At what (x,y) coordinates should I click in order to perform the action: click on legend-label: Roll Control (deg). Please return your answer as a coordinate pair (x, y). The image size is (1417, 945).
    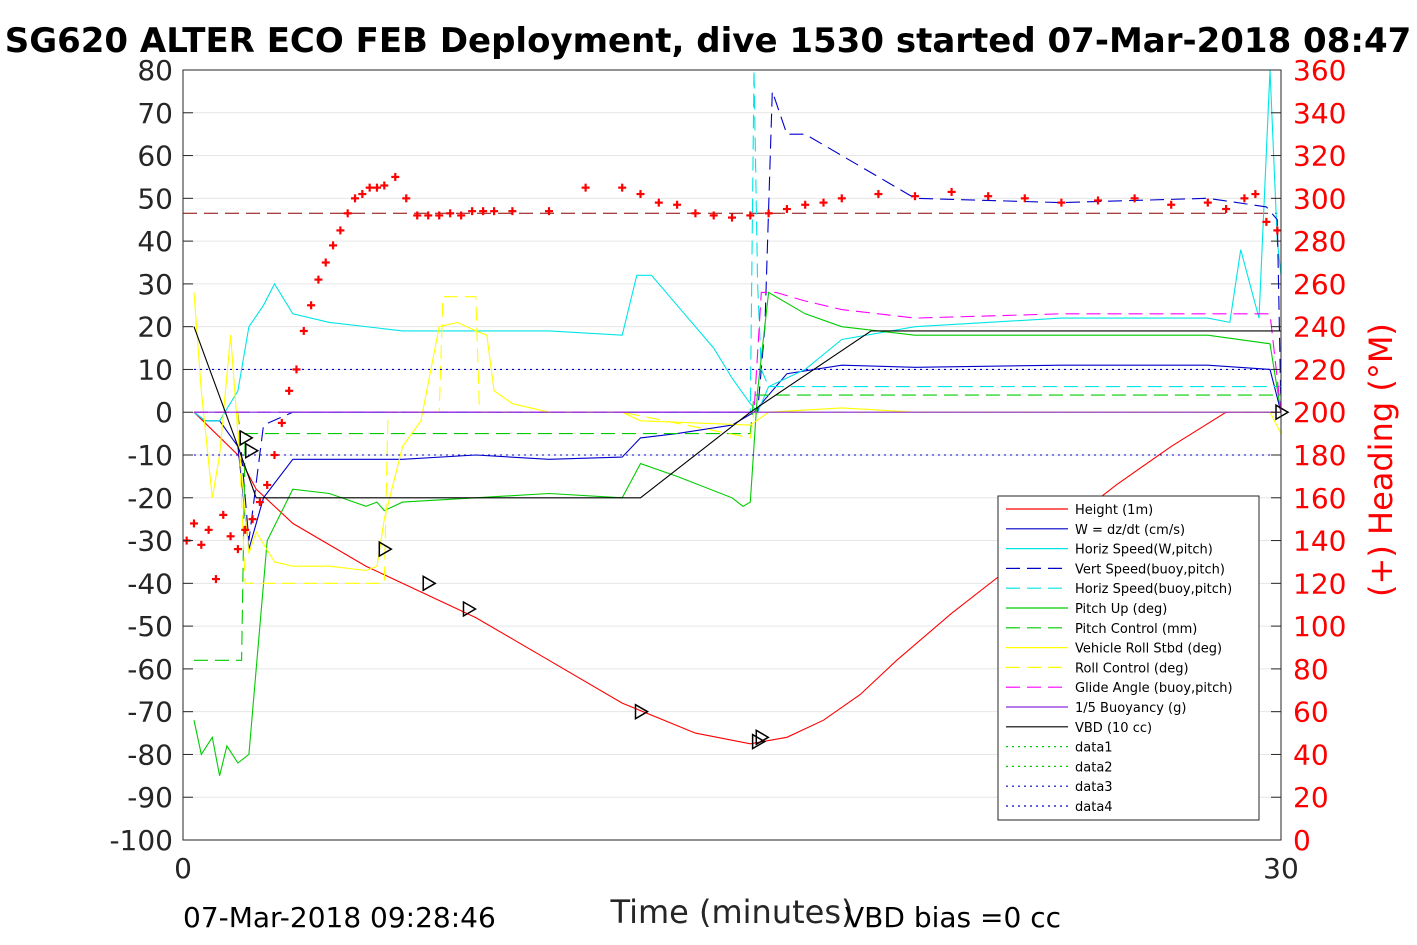
    Looking at the image, I should click on (1132, 668).